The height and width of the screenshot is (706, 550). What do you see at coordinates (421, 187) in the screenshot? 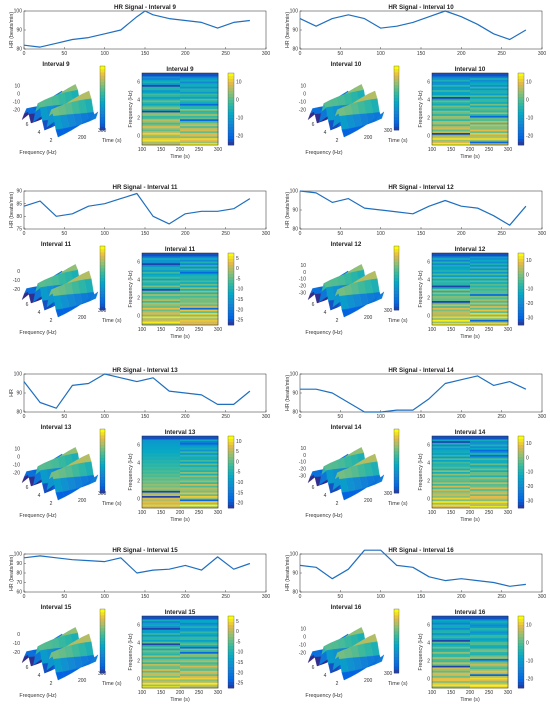
I see `chart-title: HR Signal - Interval 12` at bounding box center [421, 187].